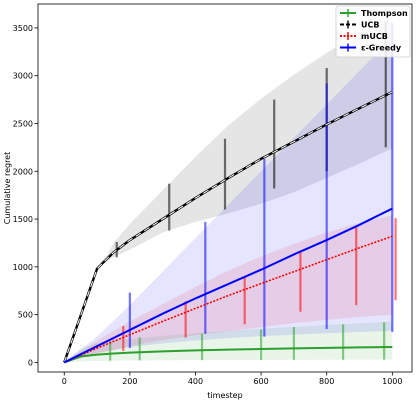 The image size is (420, 404). I want to click on x-axis-ticks: 0 200 400 600 800 1000, so click(232, 379).